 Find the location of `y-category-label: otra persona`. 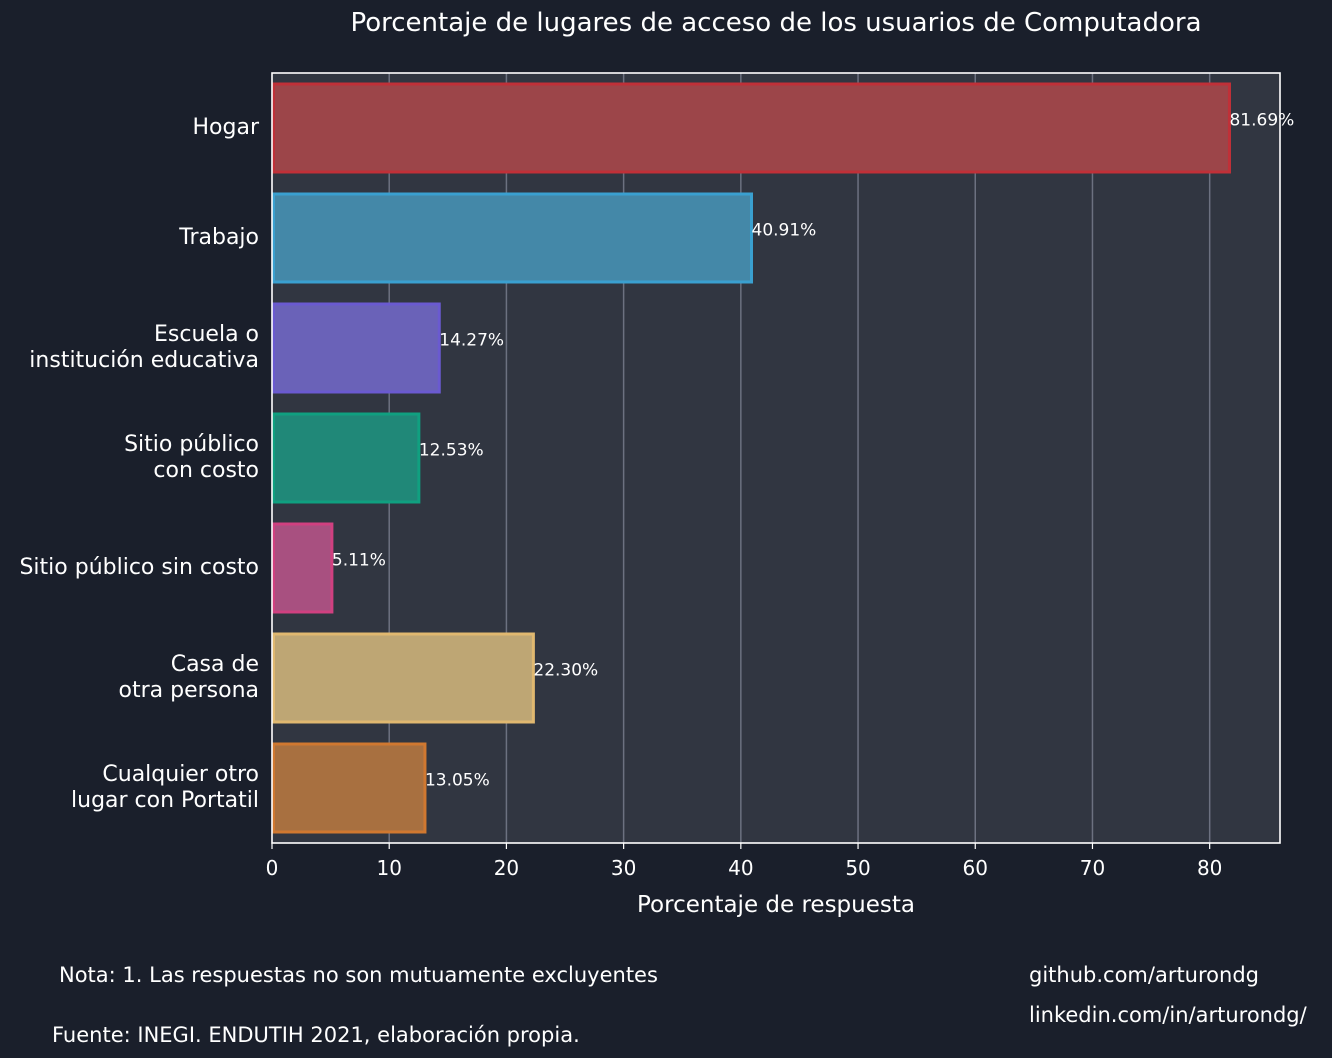

y-category-label: otra persona is located at coordinates (189, 690).